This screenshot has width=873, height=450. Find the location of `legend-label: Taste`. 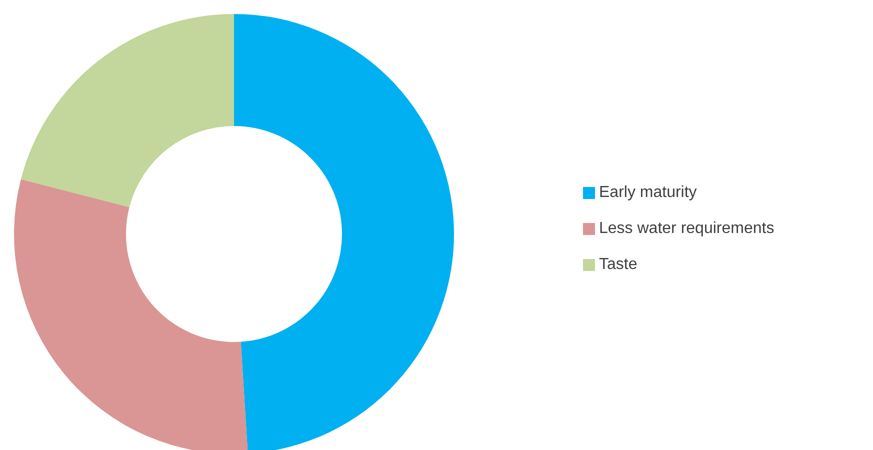

legend-label: Taste is located at coordinates (618, 264).